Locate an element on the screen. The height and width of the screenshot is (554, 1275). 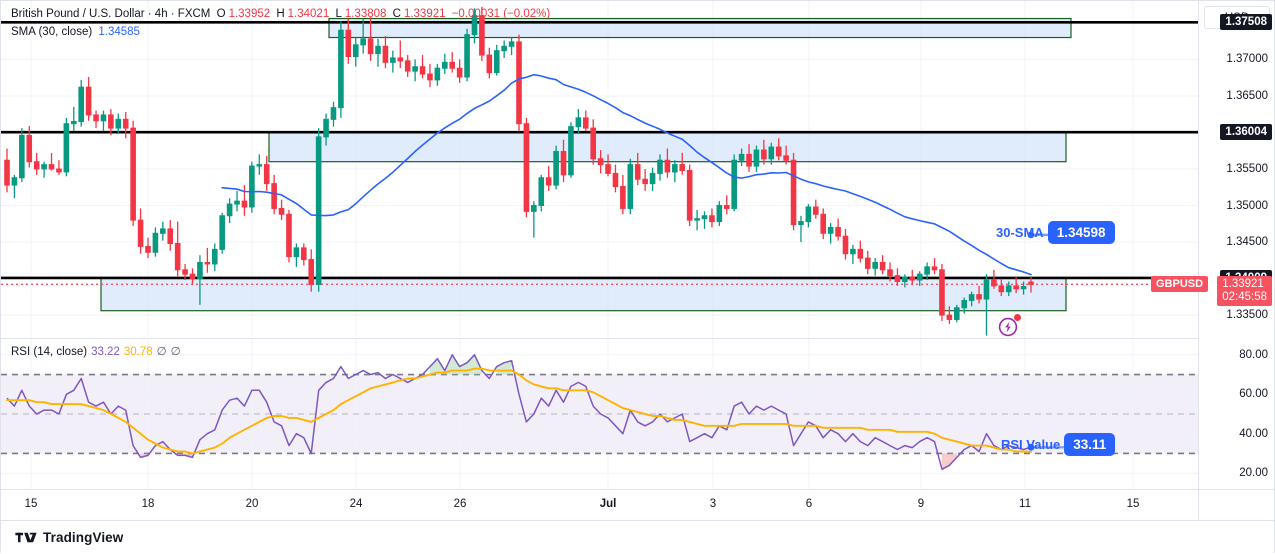
price-level-pill-resistance-mid: 1.36004 is located at coordinates (1246, 132).